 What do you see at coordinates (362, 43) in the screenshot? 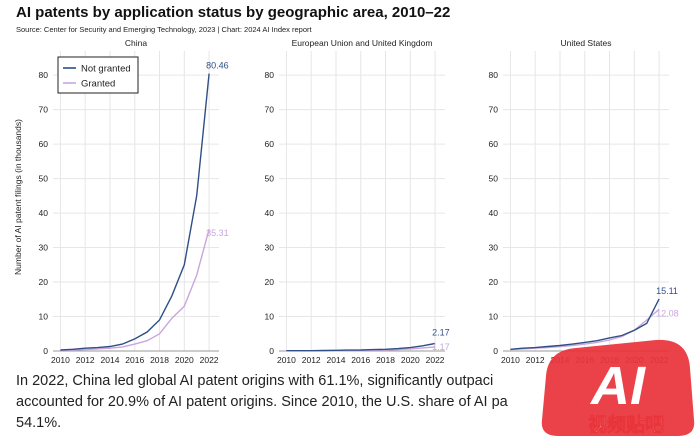
I see `panel-title: European Union and United Kingdom` at bounding box center [362, 43].